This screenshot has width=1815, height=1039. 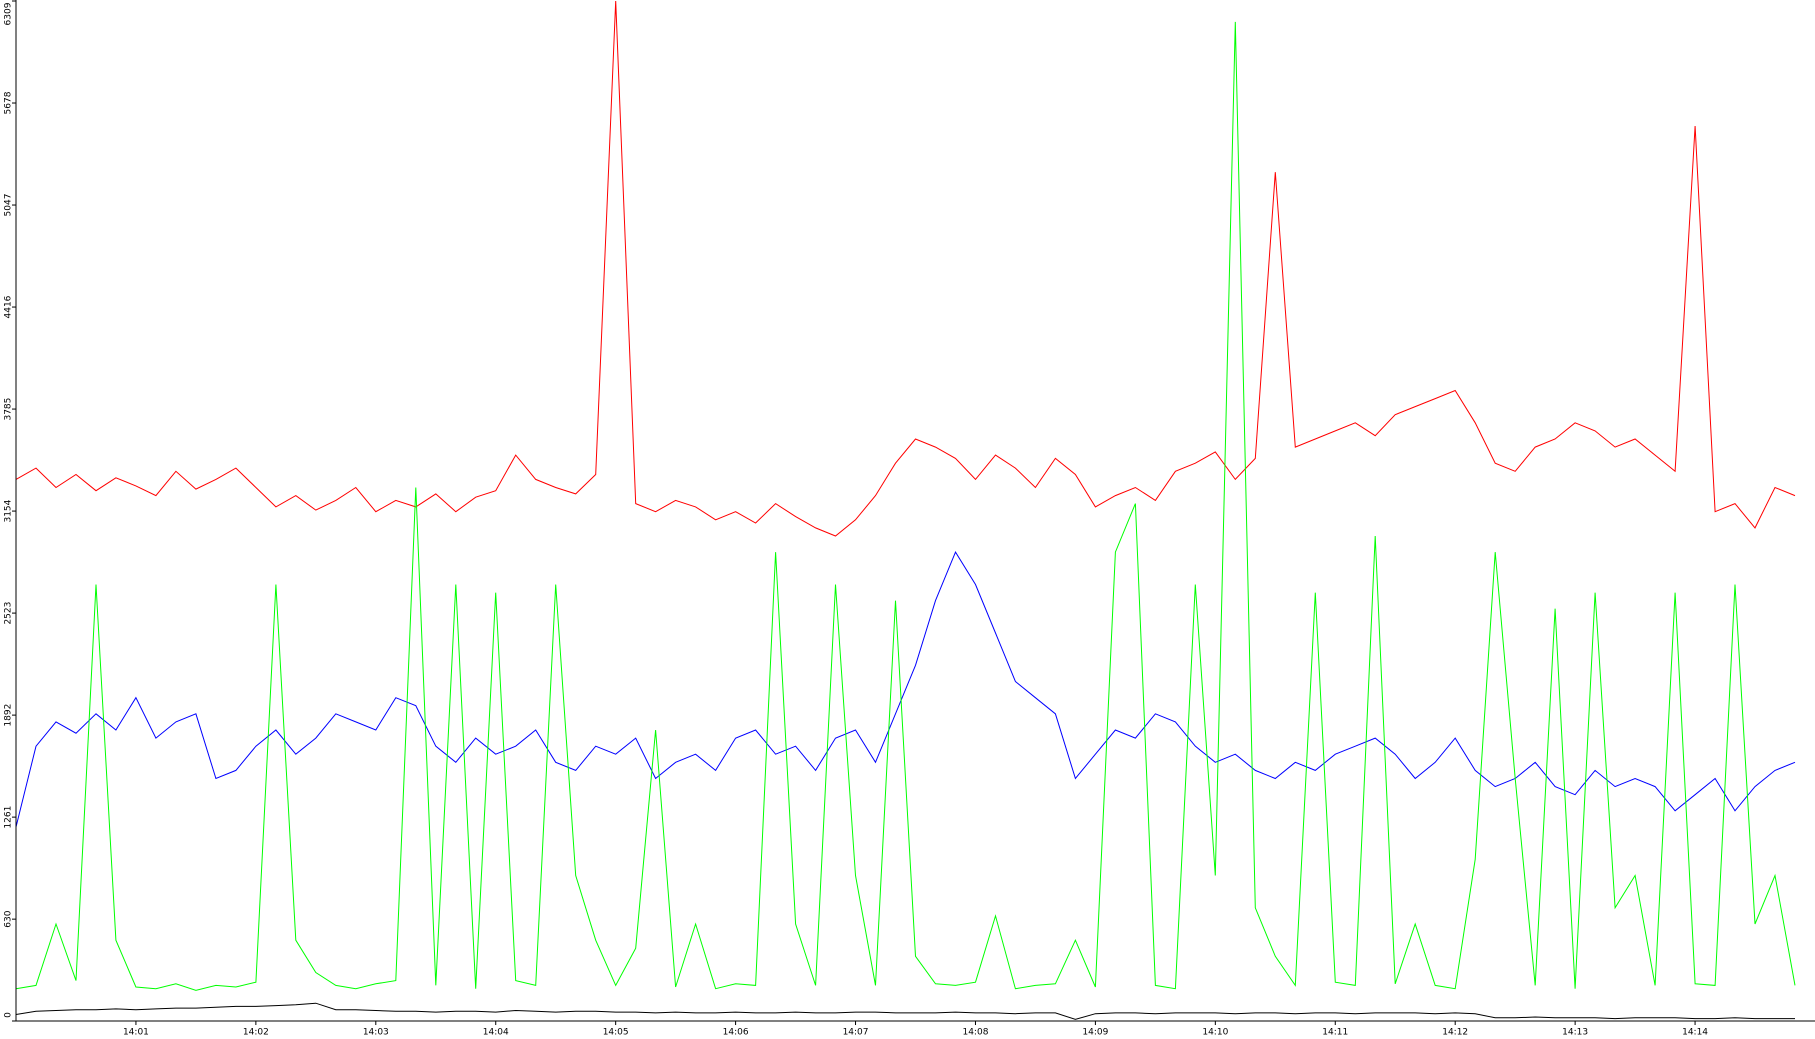 I want to click on y-tick-label: 5678, so click(x=9, y=102).